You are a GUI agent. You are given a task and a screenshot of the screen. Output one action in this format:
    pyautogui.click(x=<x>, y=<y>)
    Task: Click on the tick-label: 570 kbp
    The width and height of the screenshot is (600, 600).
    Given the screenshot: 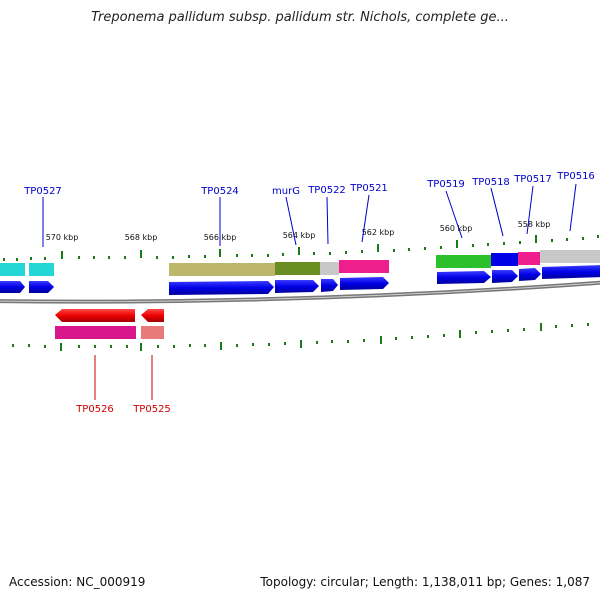 What is the action you would take?
    pyautogui.click(x=62, y=237)
    